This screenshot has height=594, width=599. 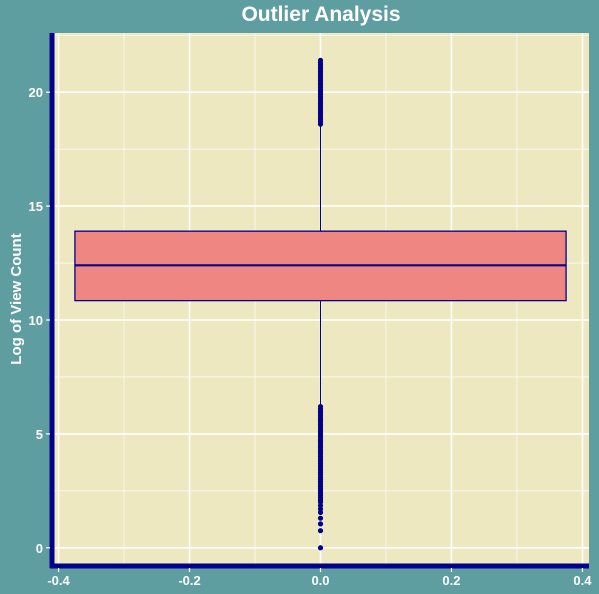 I want to click on outlier-points, so click(x=320, y=304).